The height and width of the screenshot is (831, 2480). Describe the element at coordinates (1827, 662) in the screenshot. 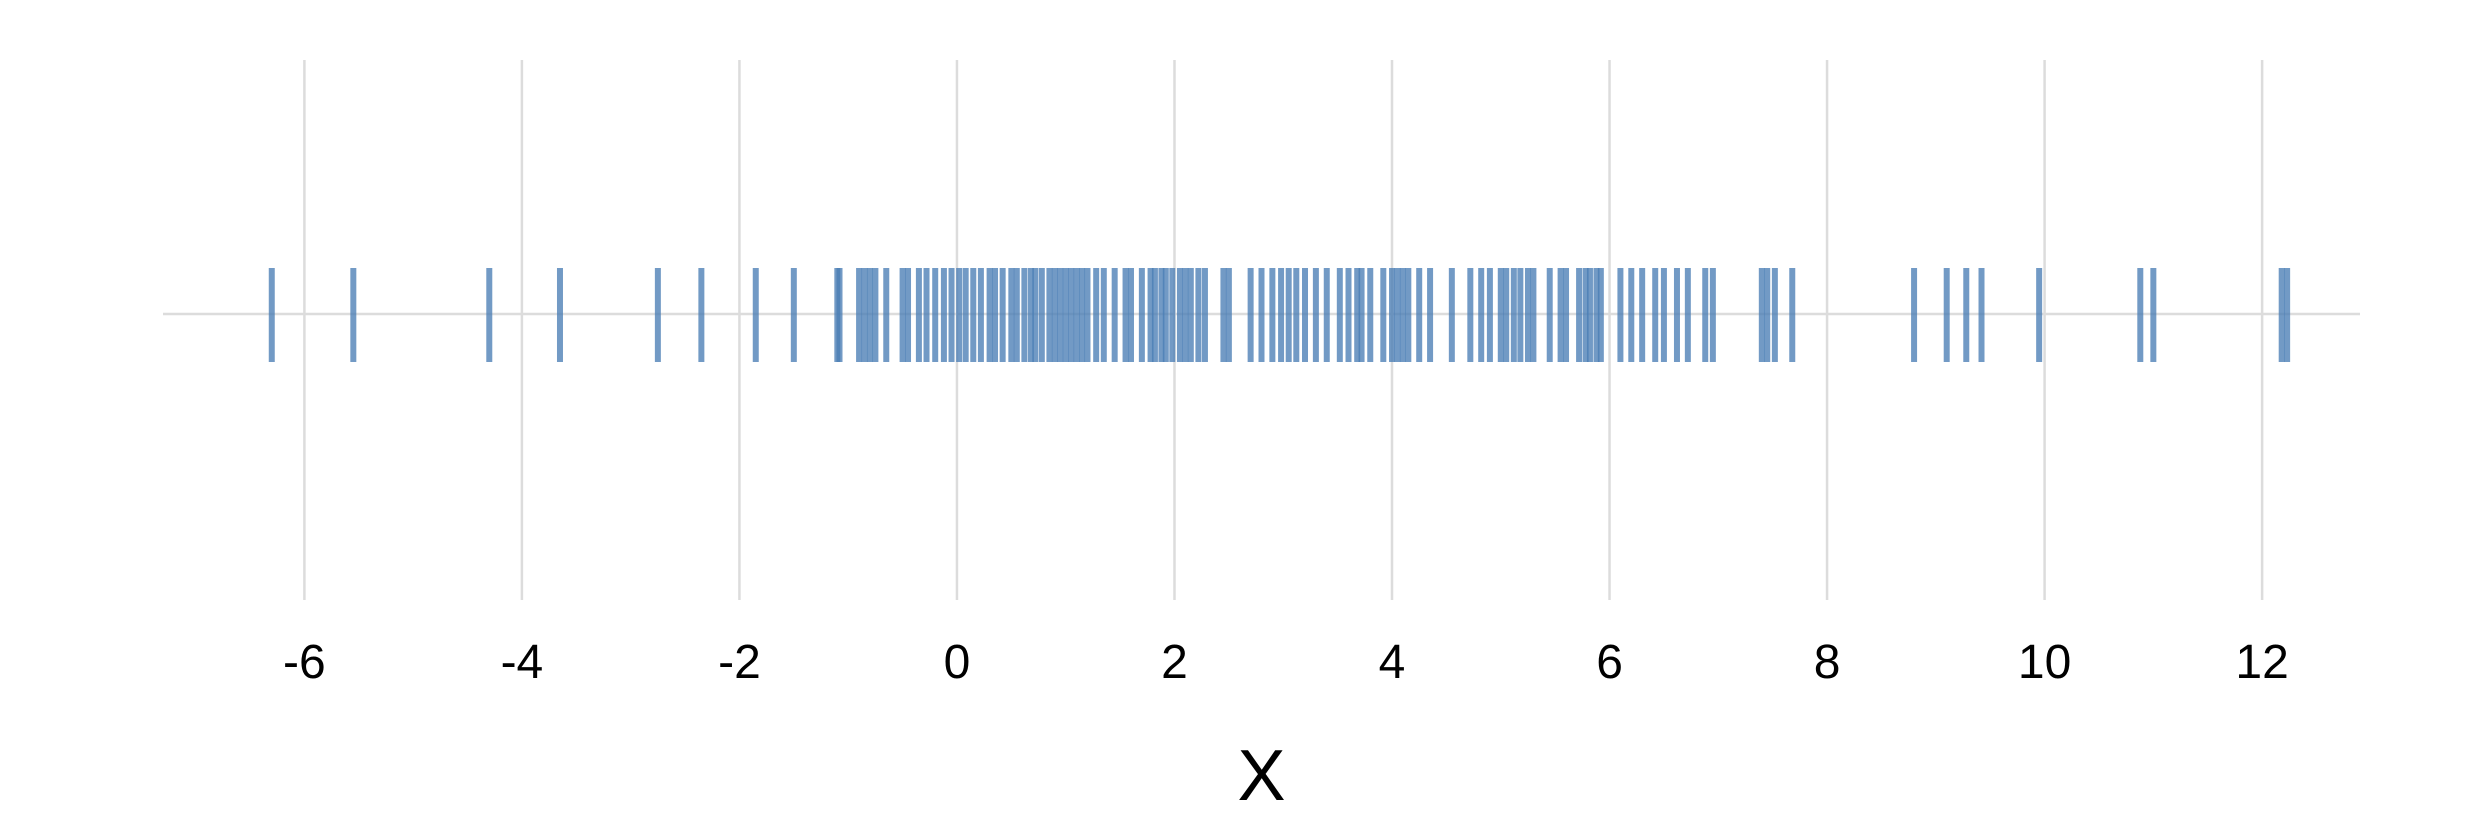

I see `x-tick-label: 8` at that location.